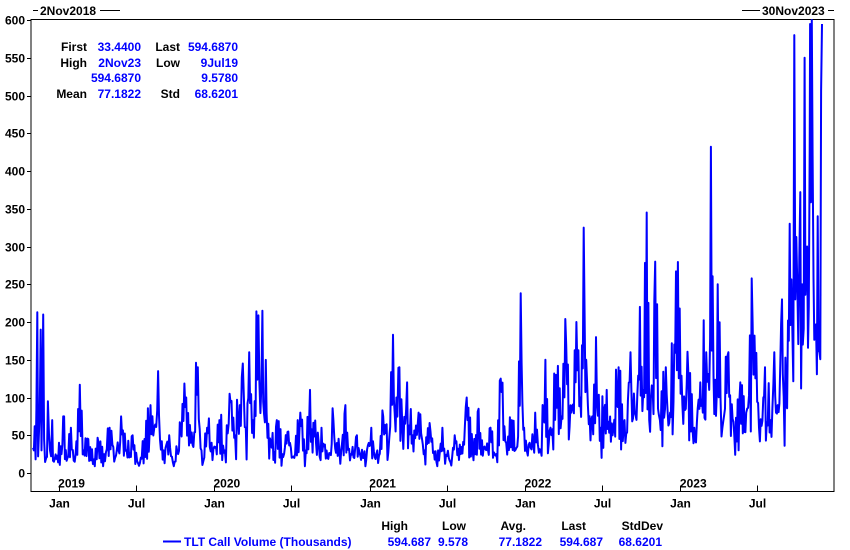  I want to click on legend-std-value: 68.6201, so click(641, 542).